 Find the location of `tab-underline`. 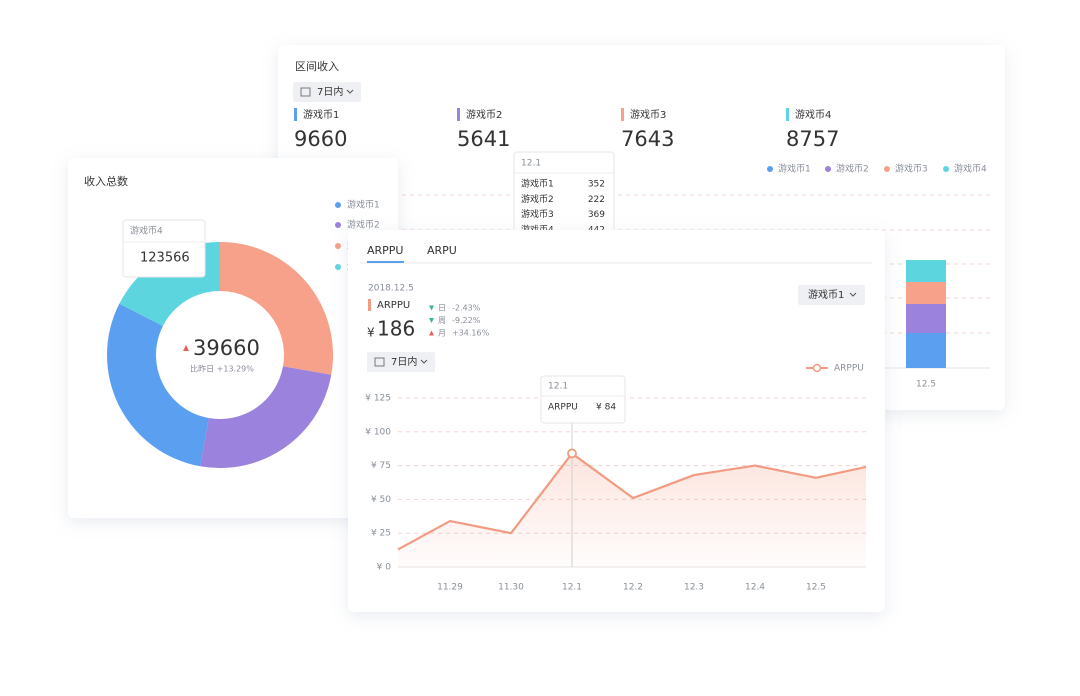

tab-underline is located at coordinates (385, 262).